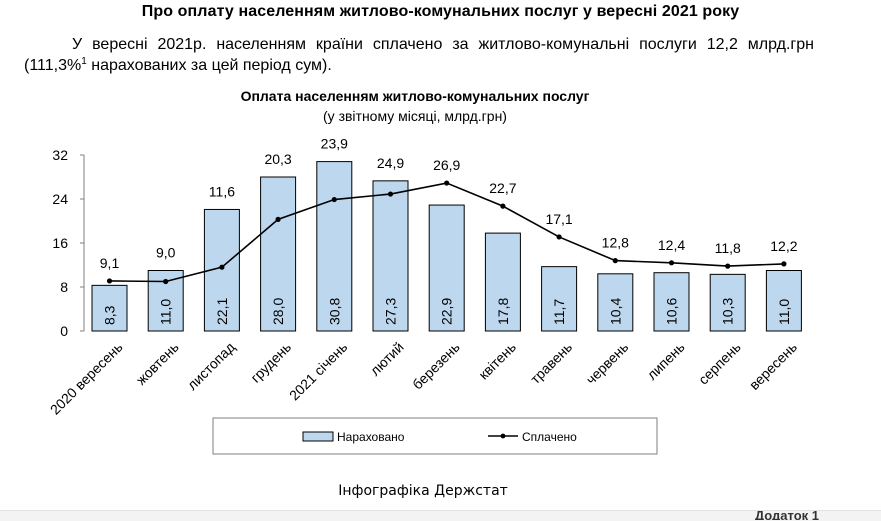 The height and width of the screenshot is (521, 881). What do you see at coordinates (497, 361) in the screenshot?
I see `x-category-label: квітень` at bounding box center [497, 361].